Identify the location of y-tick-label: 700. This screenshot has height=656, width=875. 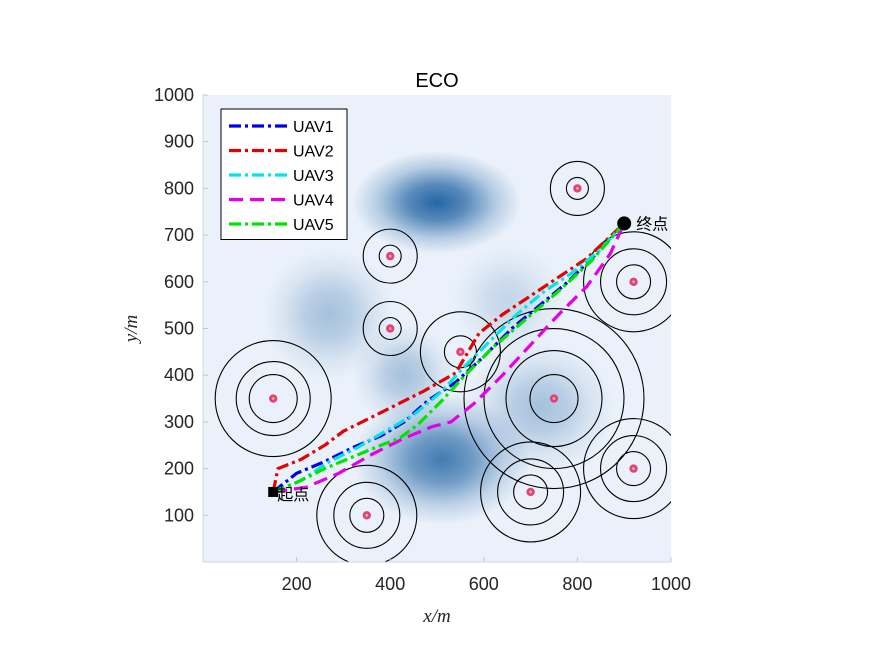
(179, 235).